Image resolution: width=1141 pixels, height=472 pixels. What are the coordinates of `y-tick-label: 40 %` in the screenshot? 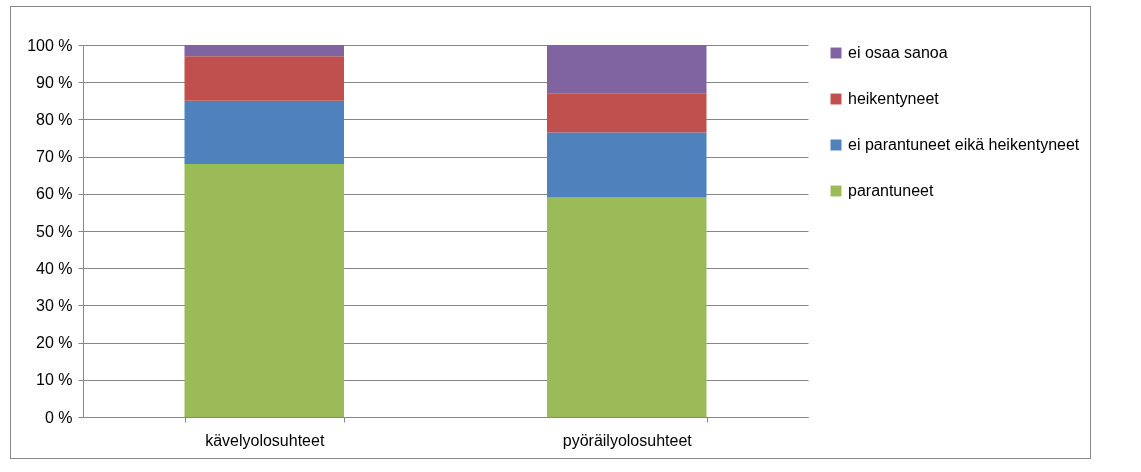 It's located at (54, 268).